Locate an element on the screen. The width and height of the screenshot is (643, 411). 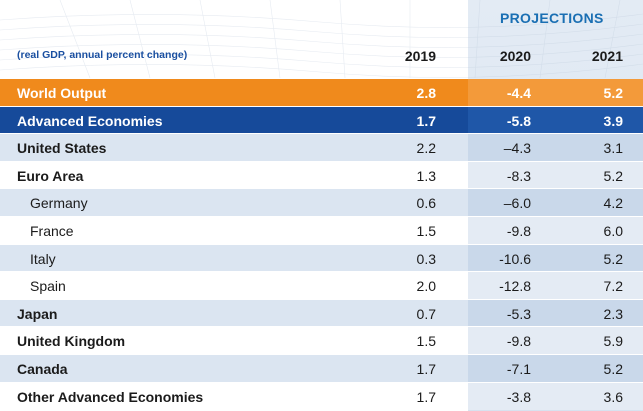
value-2021: 4.2 is located at coordinates (613, 203).